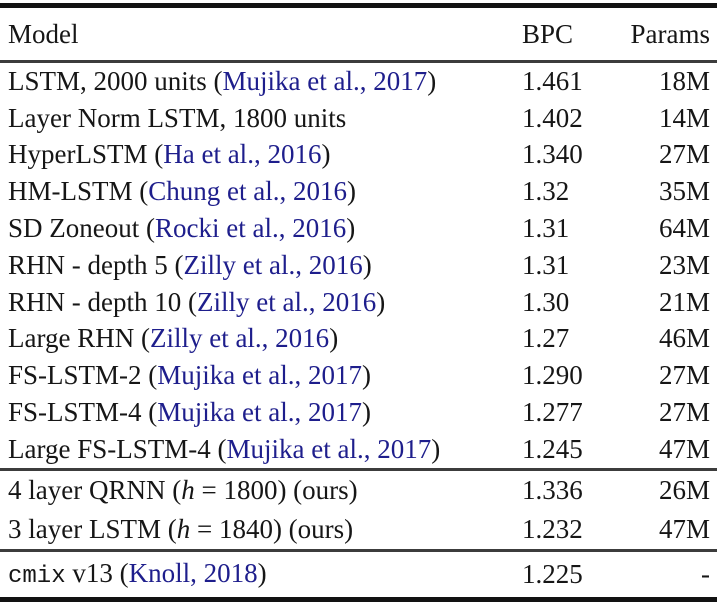 The image size is (717, 615). Describe the element at coordinates (177, 117) in the screenshot. I see `model-text: Layer Norm LSTM, 1800 units` at that location.